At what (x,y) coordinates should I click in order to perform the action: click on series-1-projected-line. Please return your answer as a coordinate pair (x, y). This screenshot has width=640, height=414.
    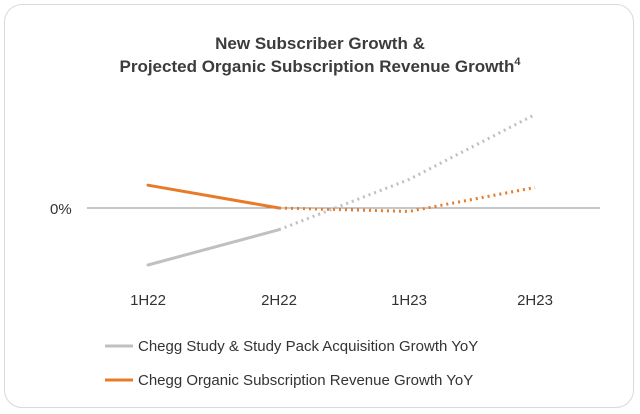
    Looking at the image, I should click on (407, 172).